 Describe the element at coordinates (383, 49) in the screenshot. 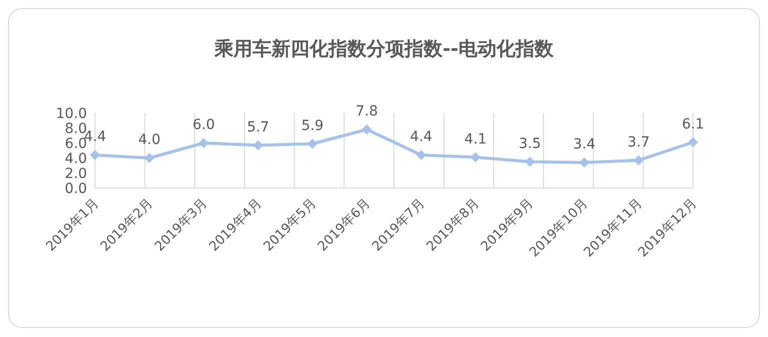

I see `chart-title: 乘用车新四化指数分项指数--电动化指数` at that location.